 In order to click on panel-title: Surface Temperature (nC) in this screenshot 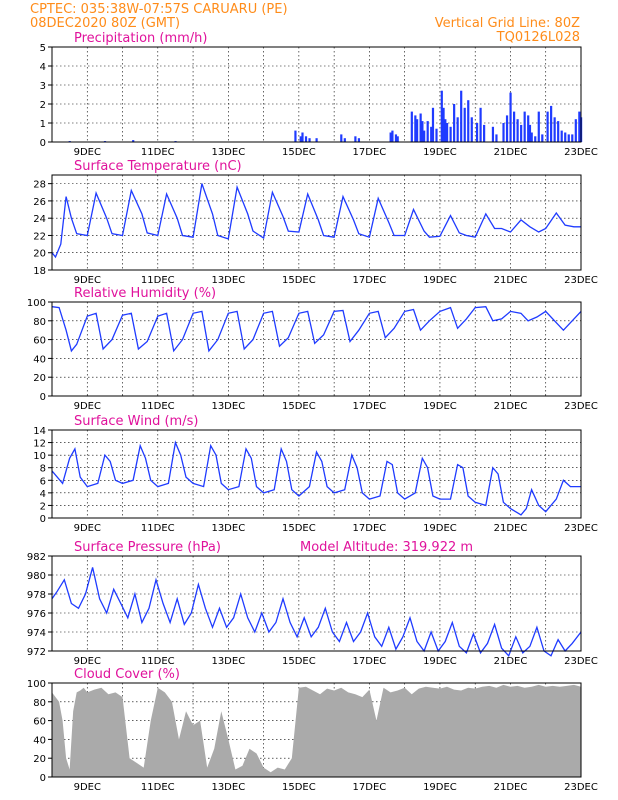, I will do `click(158, 166)`.